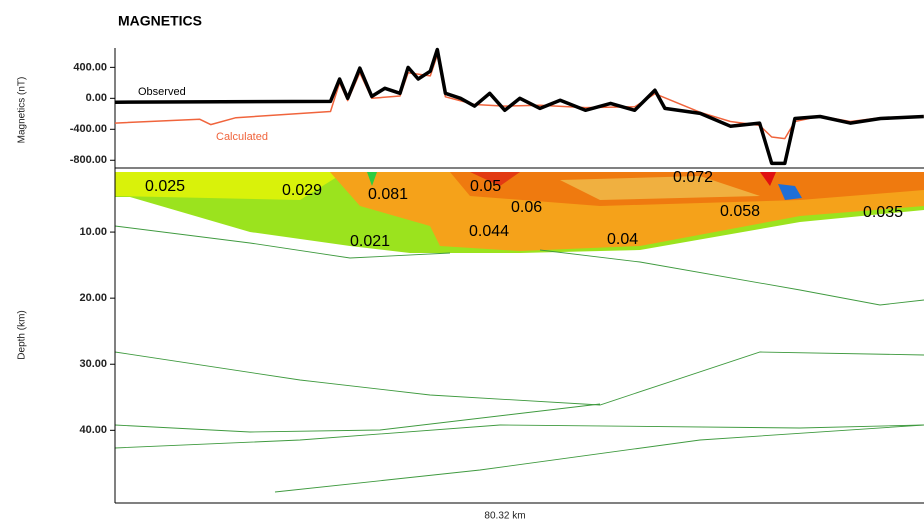 The height and width of the screenshot is (525, 924). I want to click on y-tick-label: 30.00, so click(93, 364).